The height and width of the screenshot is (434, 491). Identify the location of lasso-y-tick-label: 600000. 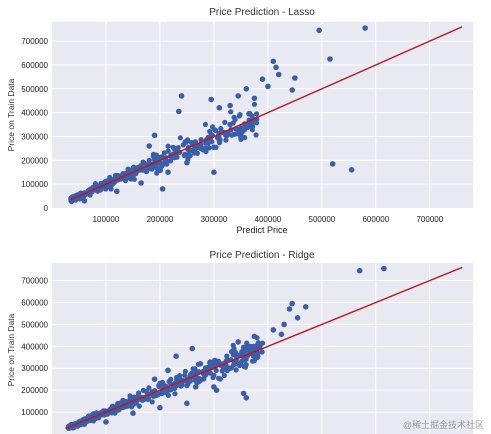
(34, 65).